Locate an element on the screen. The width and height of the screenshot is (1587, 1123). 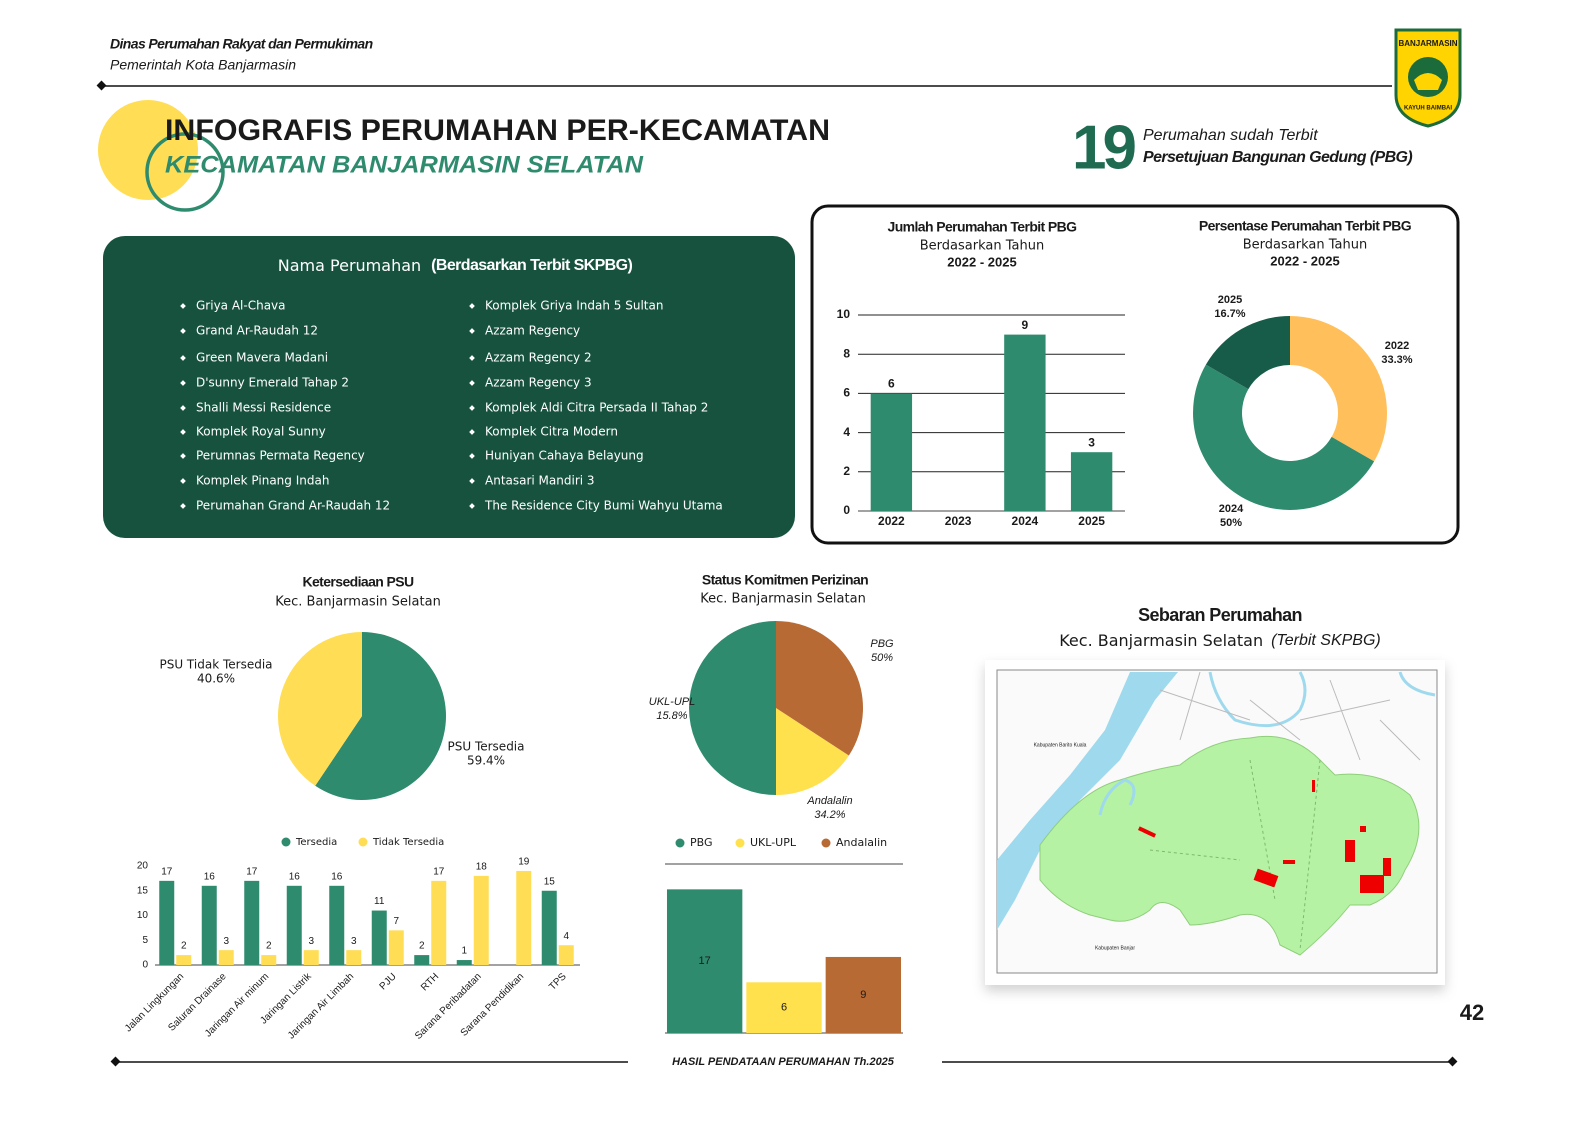
list-item: Griya Al-Chava is located at coordinates (241, 306).